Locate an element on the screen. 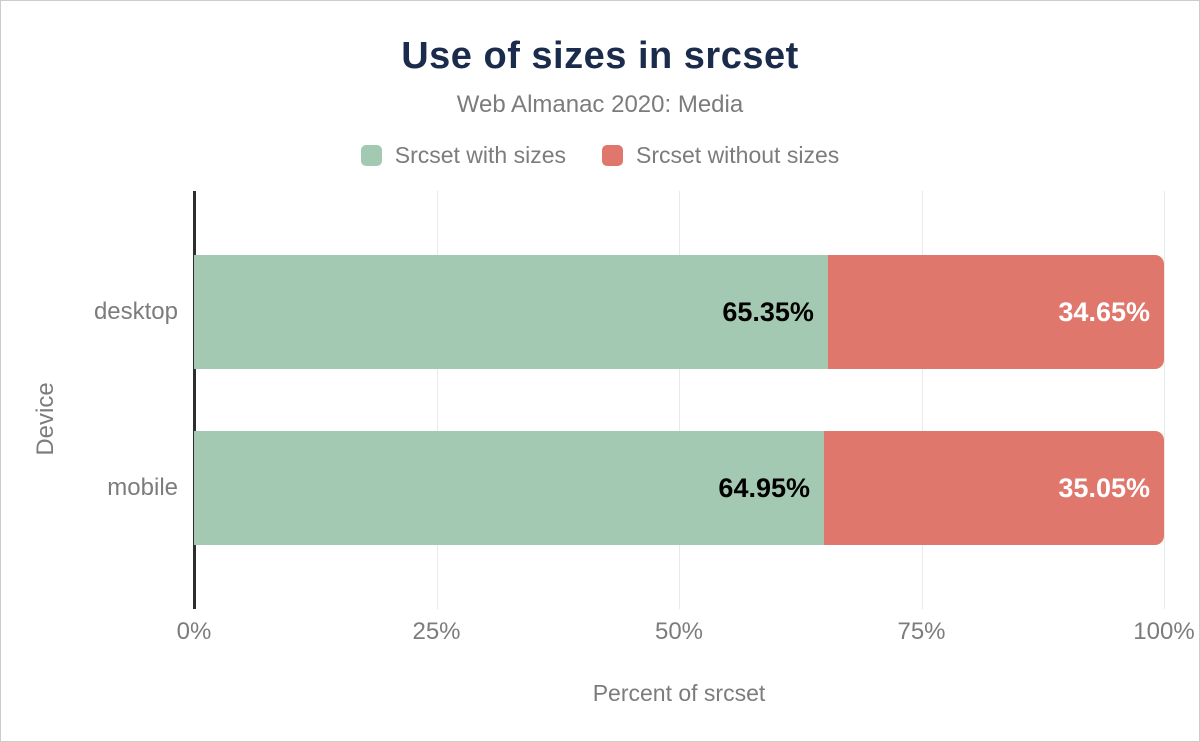 The width and height of the screenshot is (1200, 742). category-label: desktop is located at coordinates (135, 311).